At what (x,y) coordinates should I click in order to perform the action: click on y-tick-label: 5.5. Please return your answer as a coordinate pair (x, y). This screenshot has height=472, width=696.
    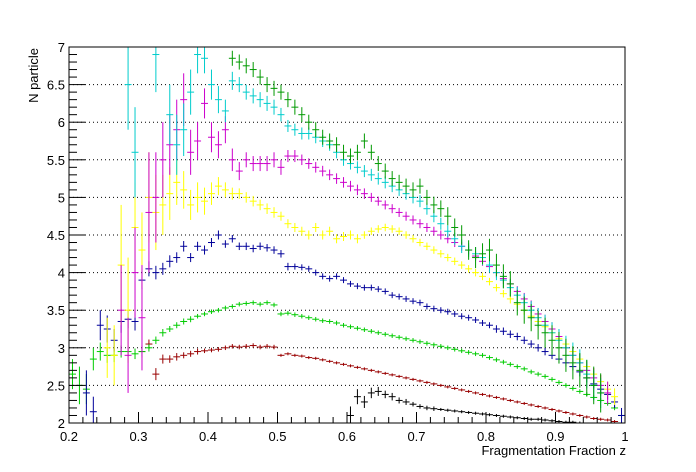
    Looking at the image, I should click on (56, 160).